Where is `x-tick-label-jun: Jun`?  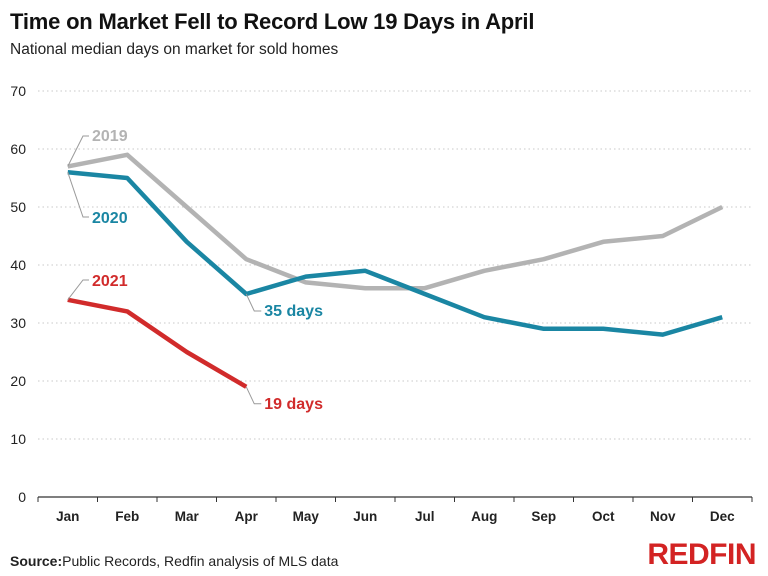 x-tick-label-jun: Jun is located at coordinates (365, 516).